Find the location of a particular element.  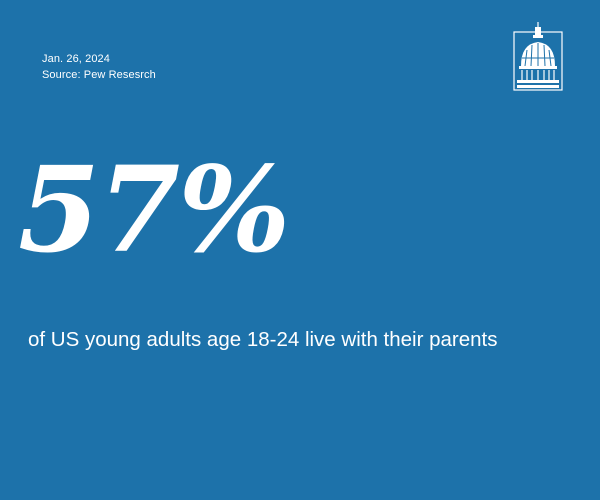

capitol-dome-icon is located at coordinates (538, 56).